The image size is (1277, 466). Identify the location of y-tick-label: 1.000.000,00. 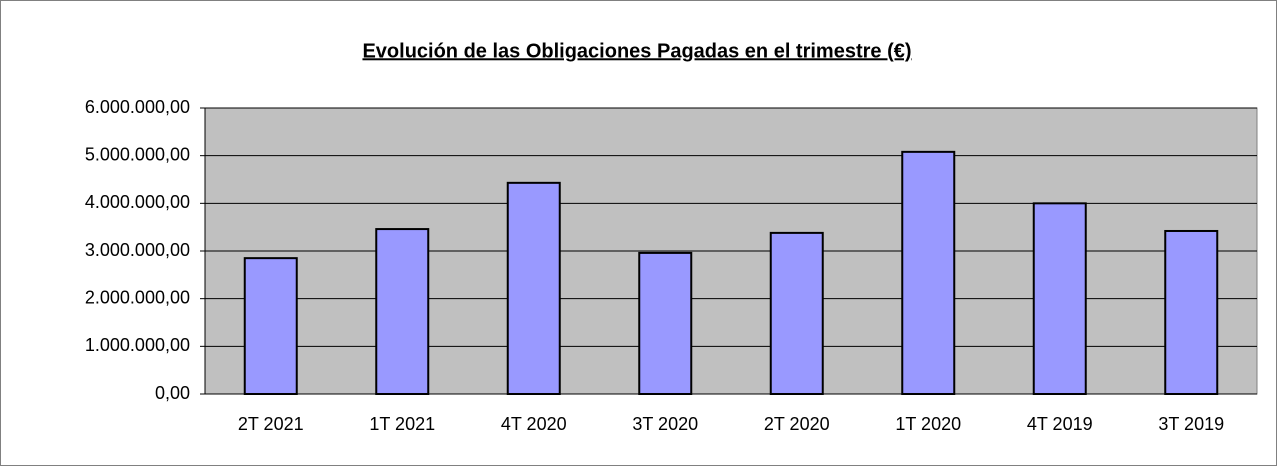
(137, 345).